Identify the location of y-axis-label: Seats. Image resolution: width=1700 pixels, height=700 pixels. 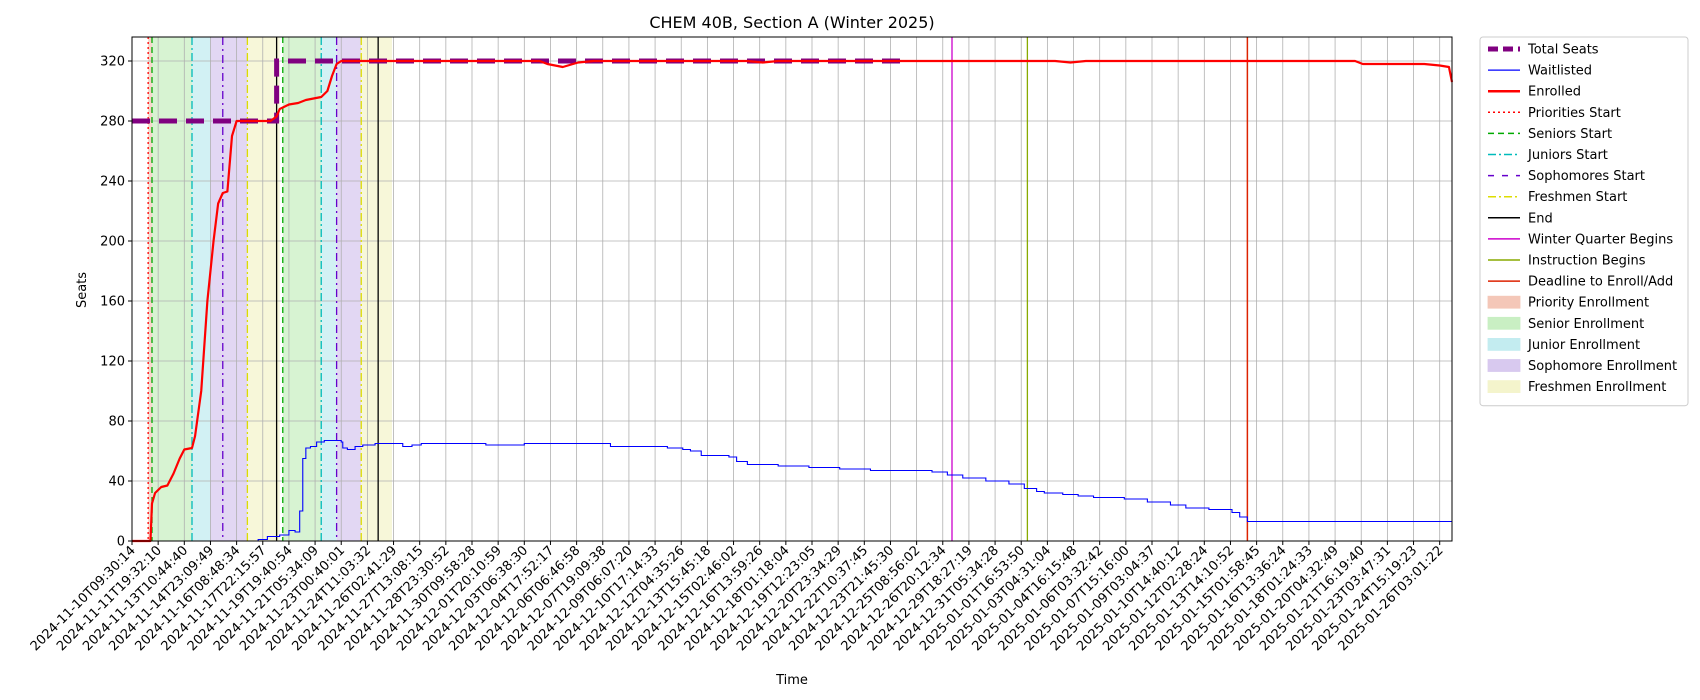
(82, 290).